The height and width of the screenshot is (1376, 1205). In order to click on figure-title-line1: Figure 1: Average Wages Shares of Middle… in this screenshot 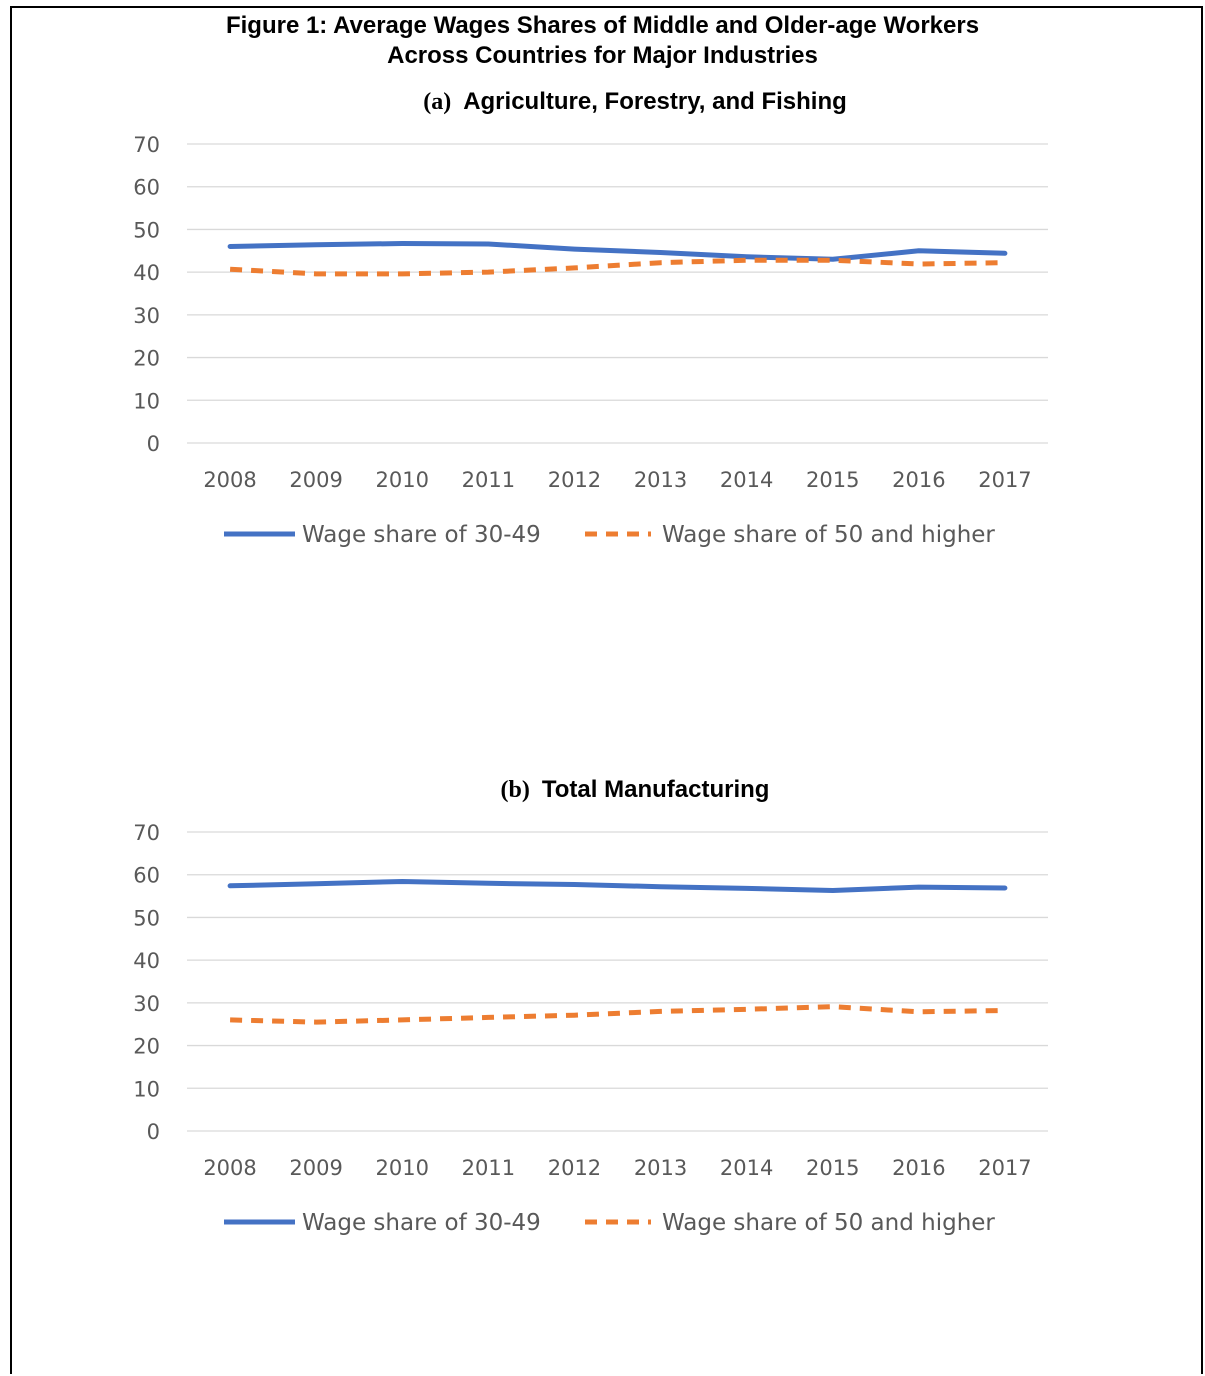, I will do `click(602, 25)`.